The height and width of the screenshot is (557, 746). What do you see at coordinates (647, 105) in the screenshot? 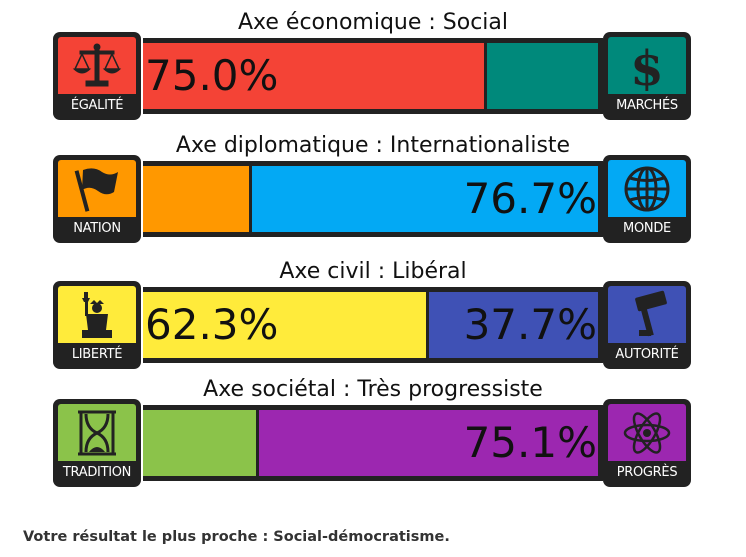
I see `pole-label: MARCHÉS` at bounding box center [647, 105].